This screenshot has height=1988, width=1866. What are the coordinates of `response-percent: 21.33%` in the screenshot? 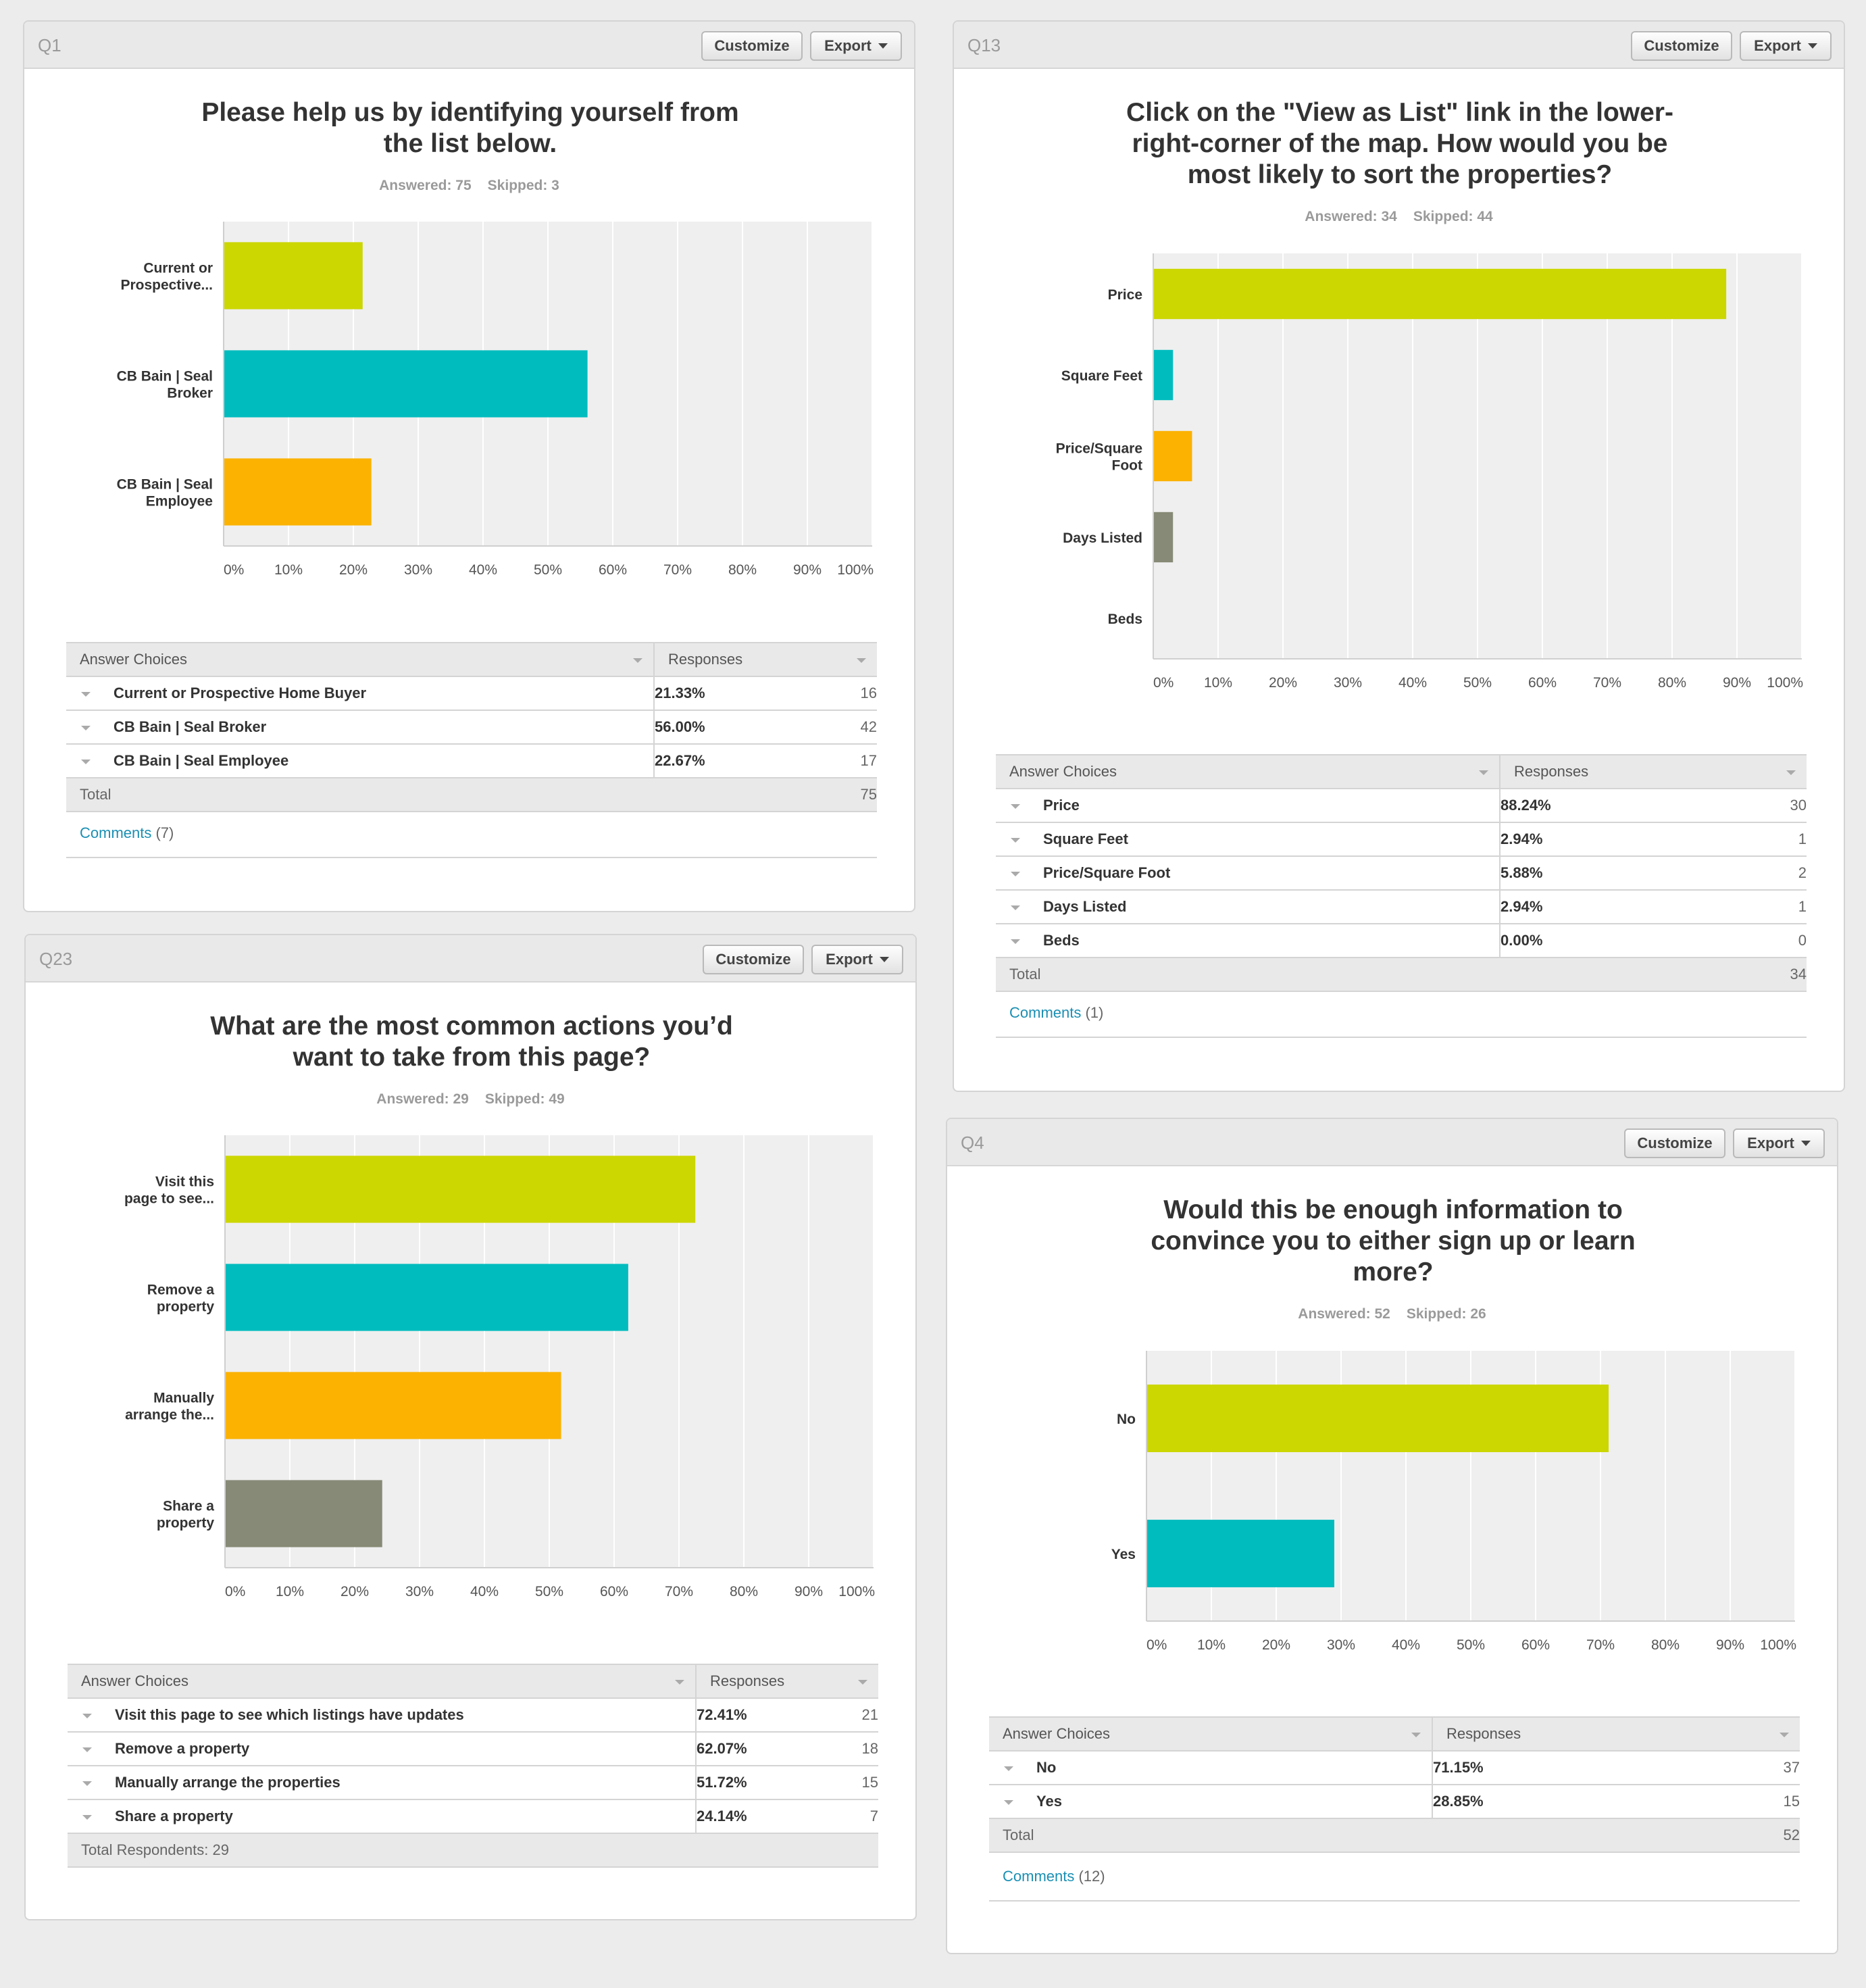 It's located at (738, 693).